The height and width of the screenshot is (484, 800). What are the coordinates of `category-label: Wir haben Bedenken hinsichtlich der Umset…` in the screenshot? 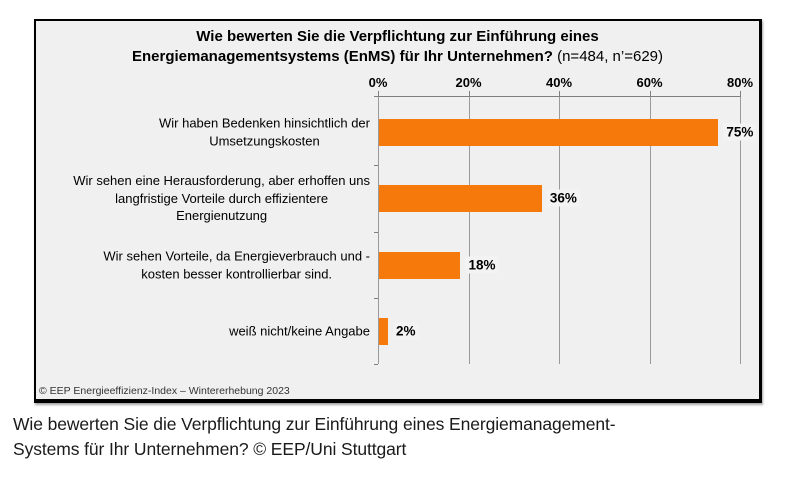 It's located at (205, 132).